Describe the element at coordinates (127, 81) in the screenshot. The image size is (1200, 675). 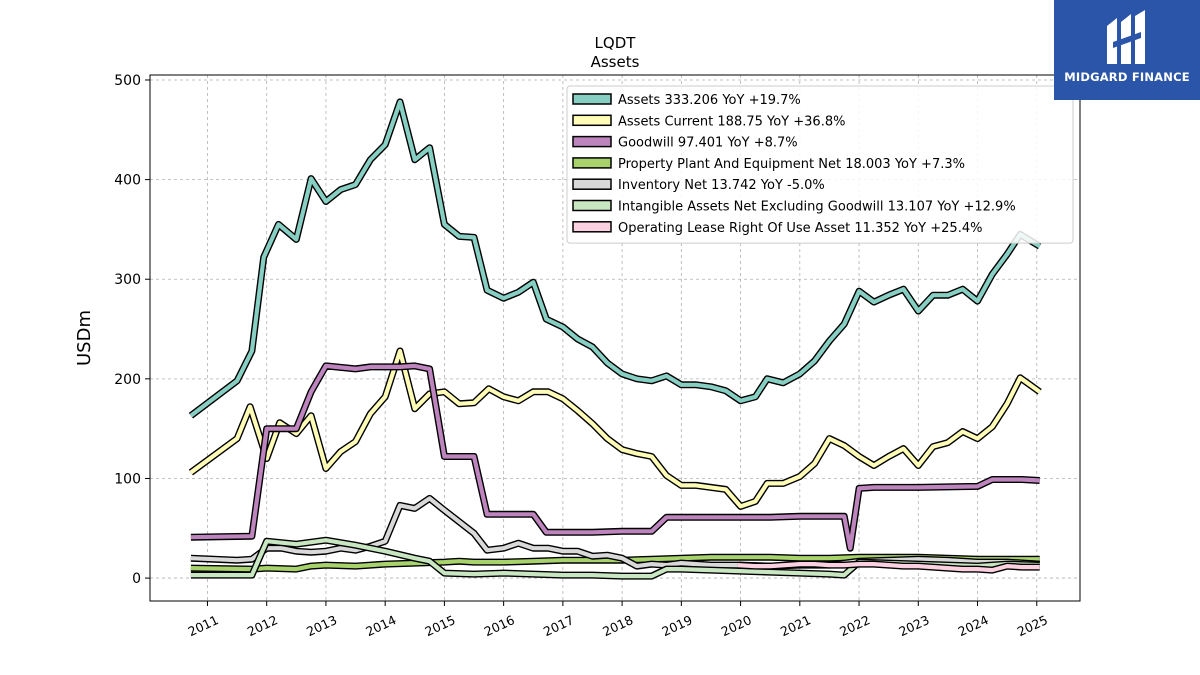
I see `y-tick-label: 500` at that location.